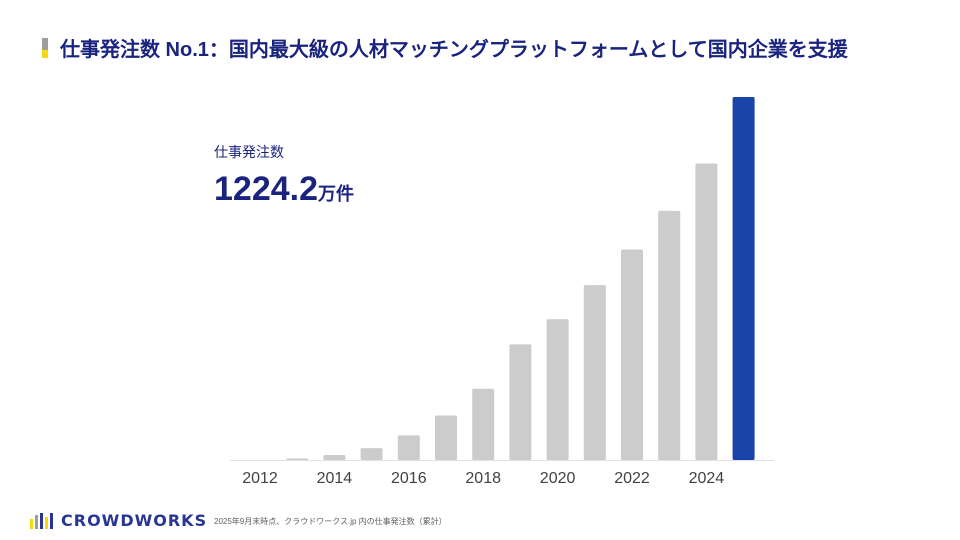 Image resolution: width=960 pixels, height=540 pixels. I want to click on x-tick-label-2014: 2014, so click(335, 478).